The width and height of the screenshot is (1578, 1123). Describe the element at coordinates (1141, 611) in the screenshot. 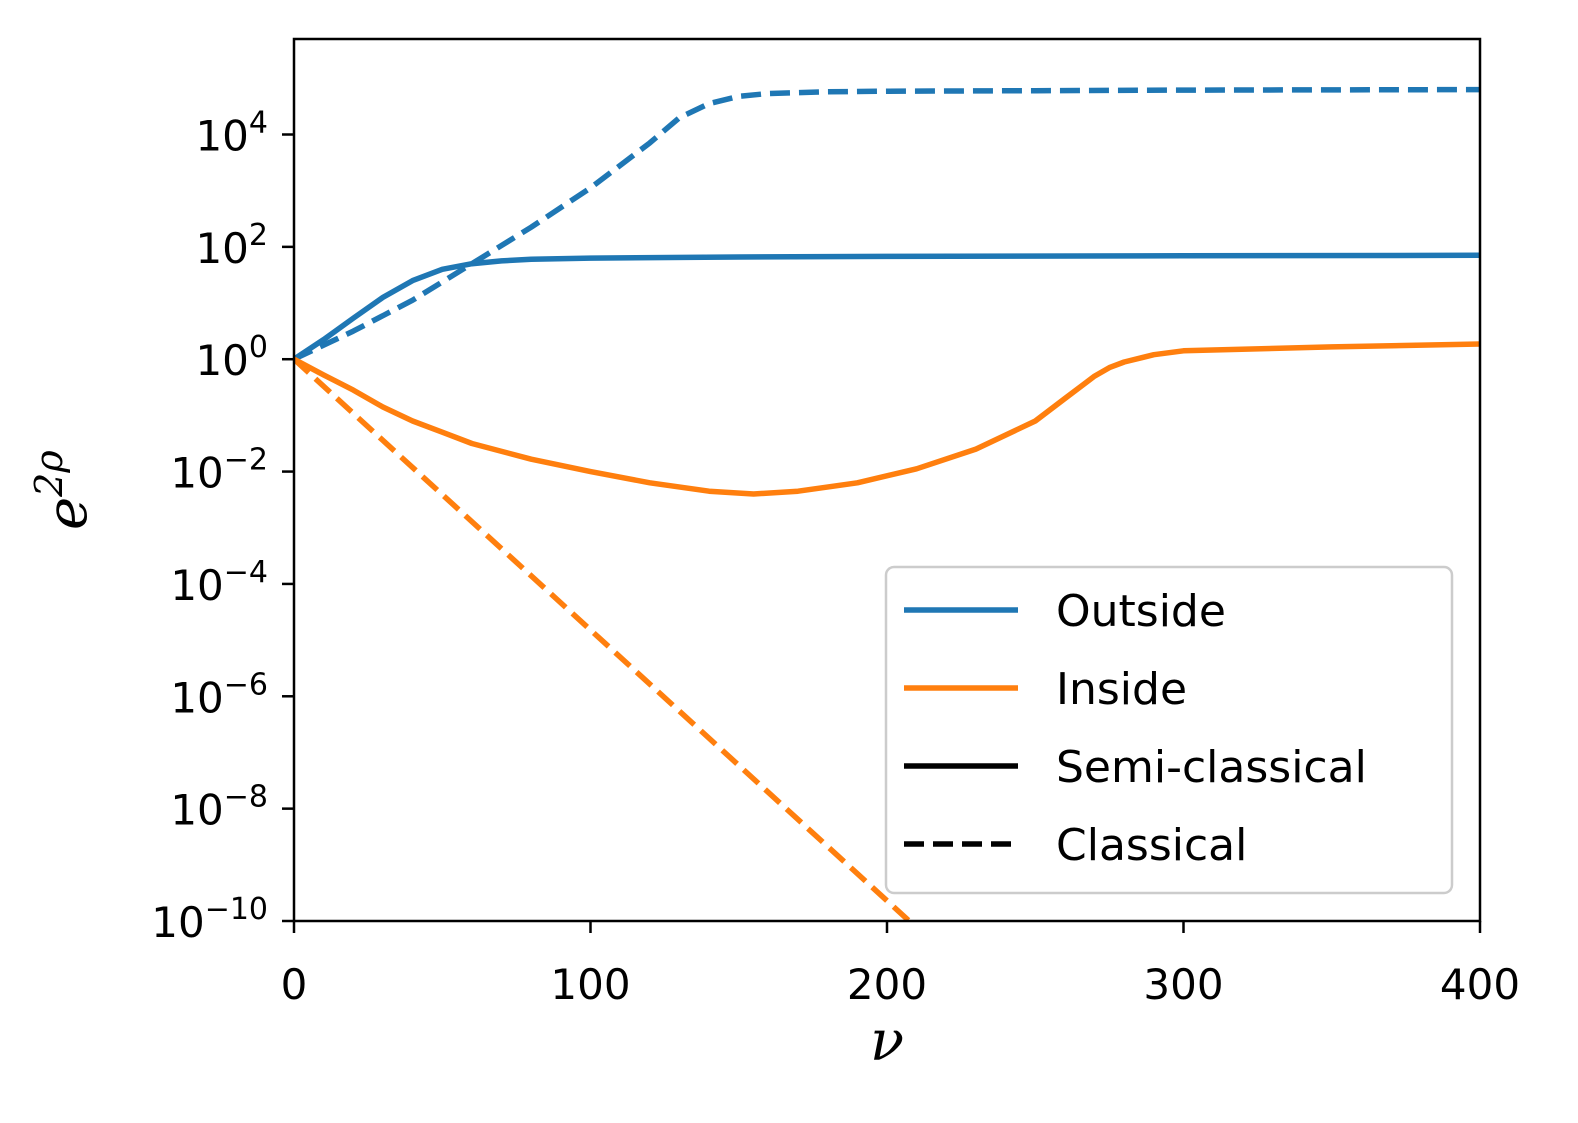

I see `legend-label-outside: Outside` at that location.